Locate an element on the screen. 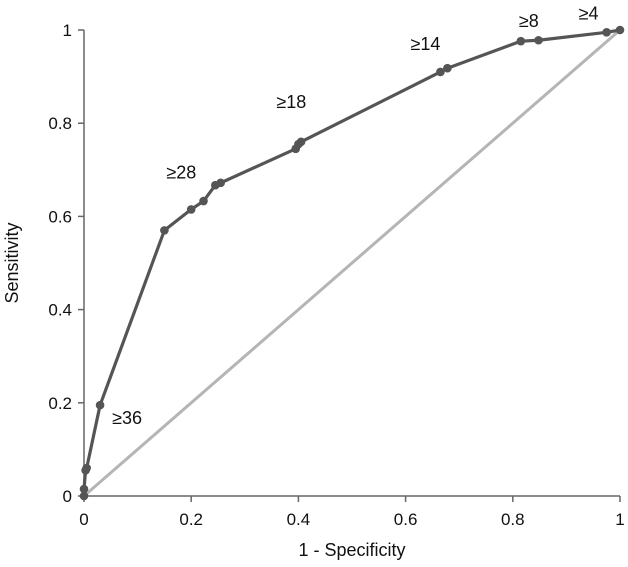 The width and height of the screenshot is (628, 567). x-tick-label: 0 is located at coordinates (83, 519).